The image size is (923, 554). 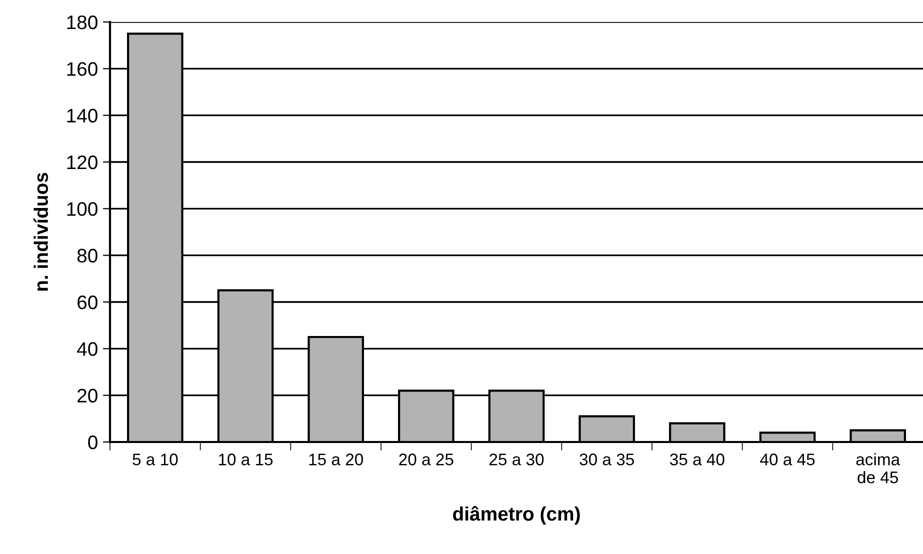 What do you see at coordinates (87, 255) in the screenshot?
I see `y-tick-label: 80` at bounding box center [87, 255].